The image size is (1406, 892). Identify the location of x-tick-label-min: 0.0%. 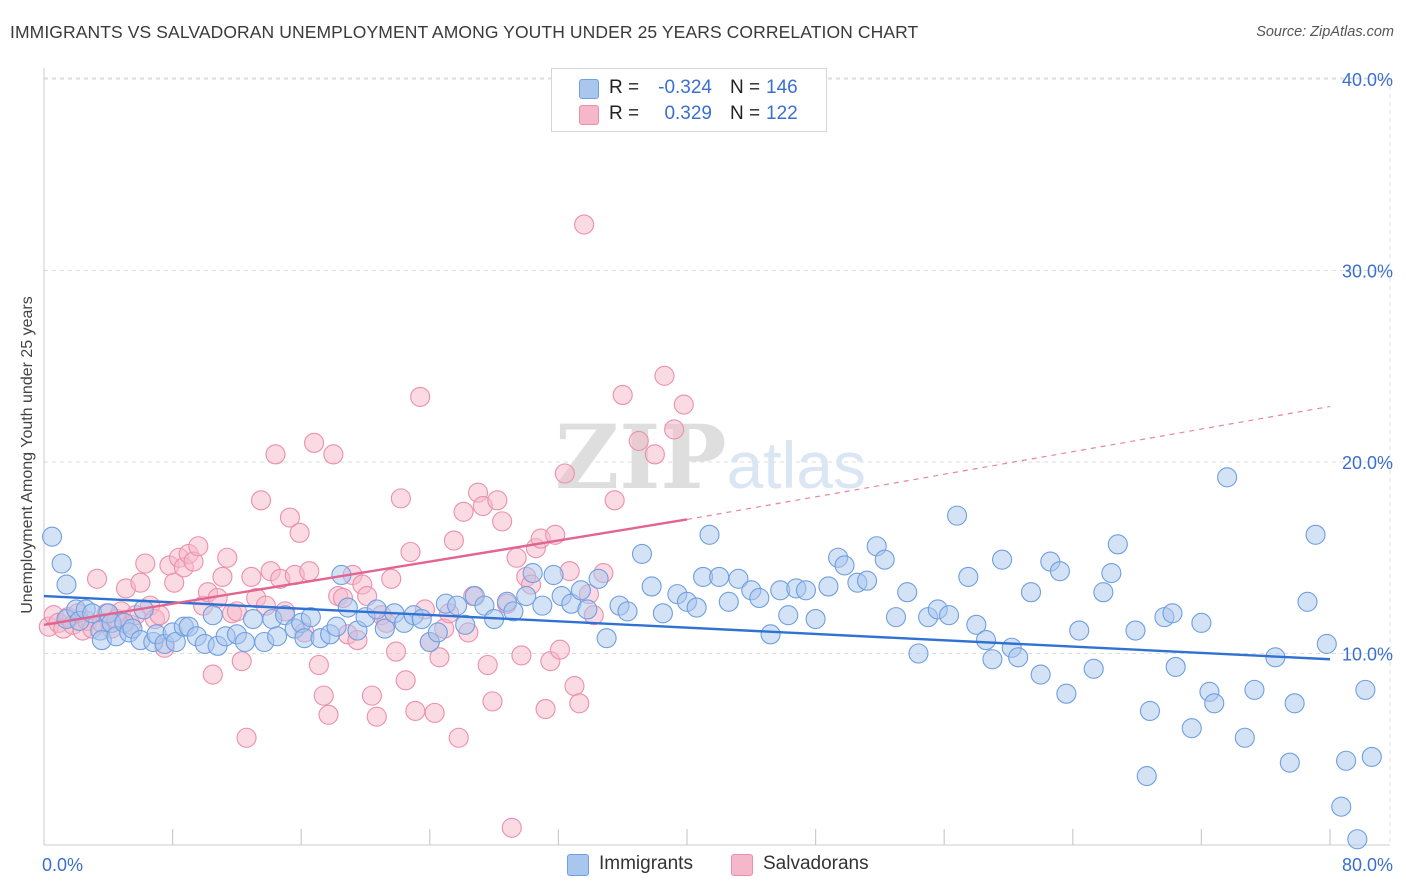
(62, 865).